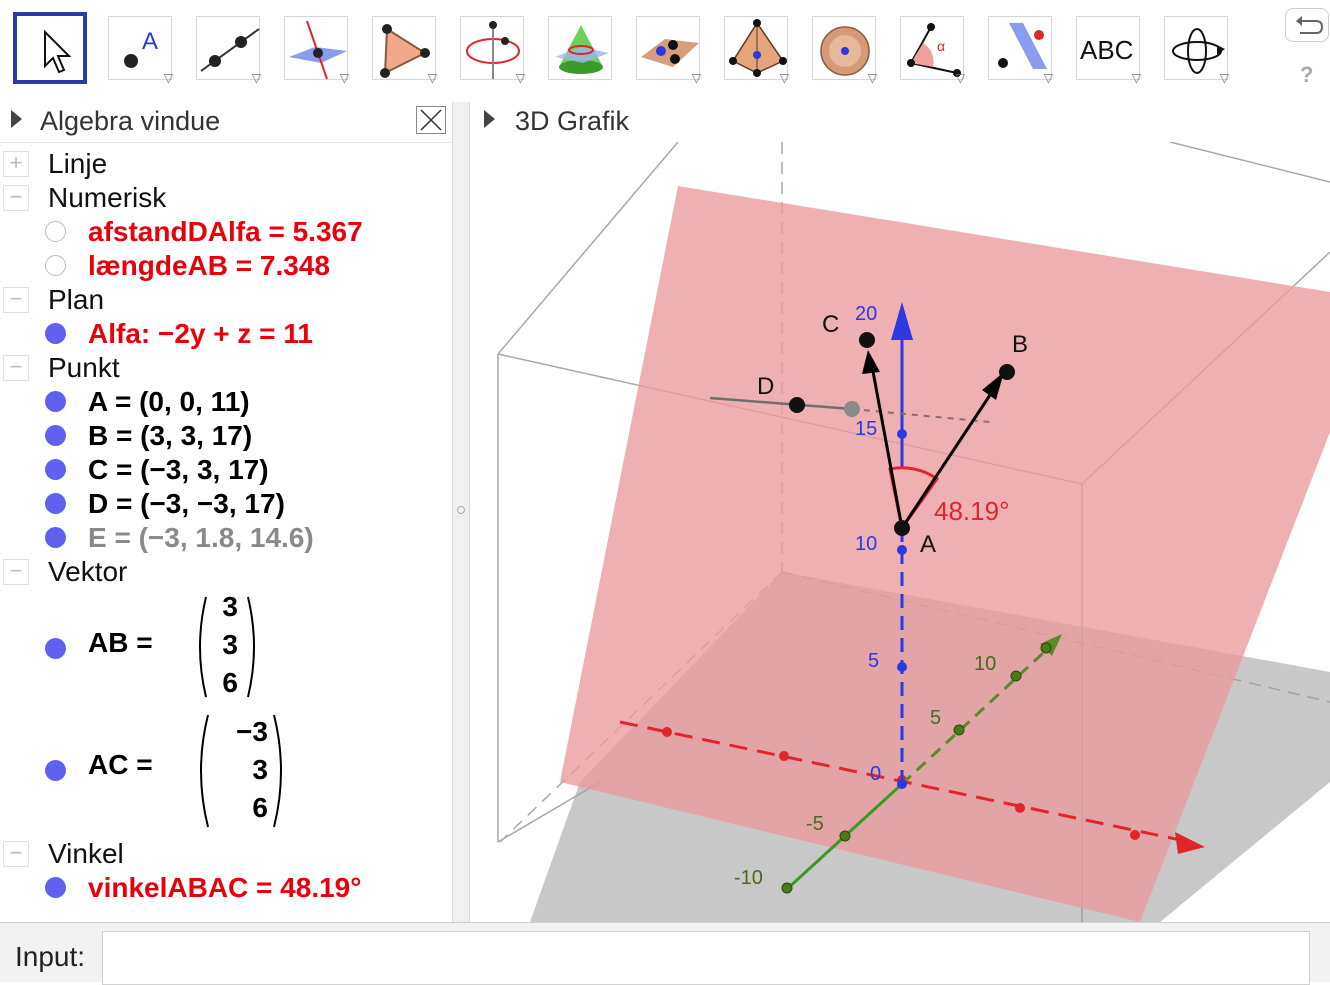 The image size is (1330, 985). What do you see at coordinates (1307, 74) in the screenshot?
I see `help-button: ?` at bounding box center [1307, 74].